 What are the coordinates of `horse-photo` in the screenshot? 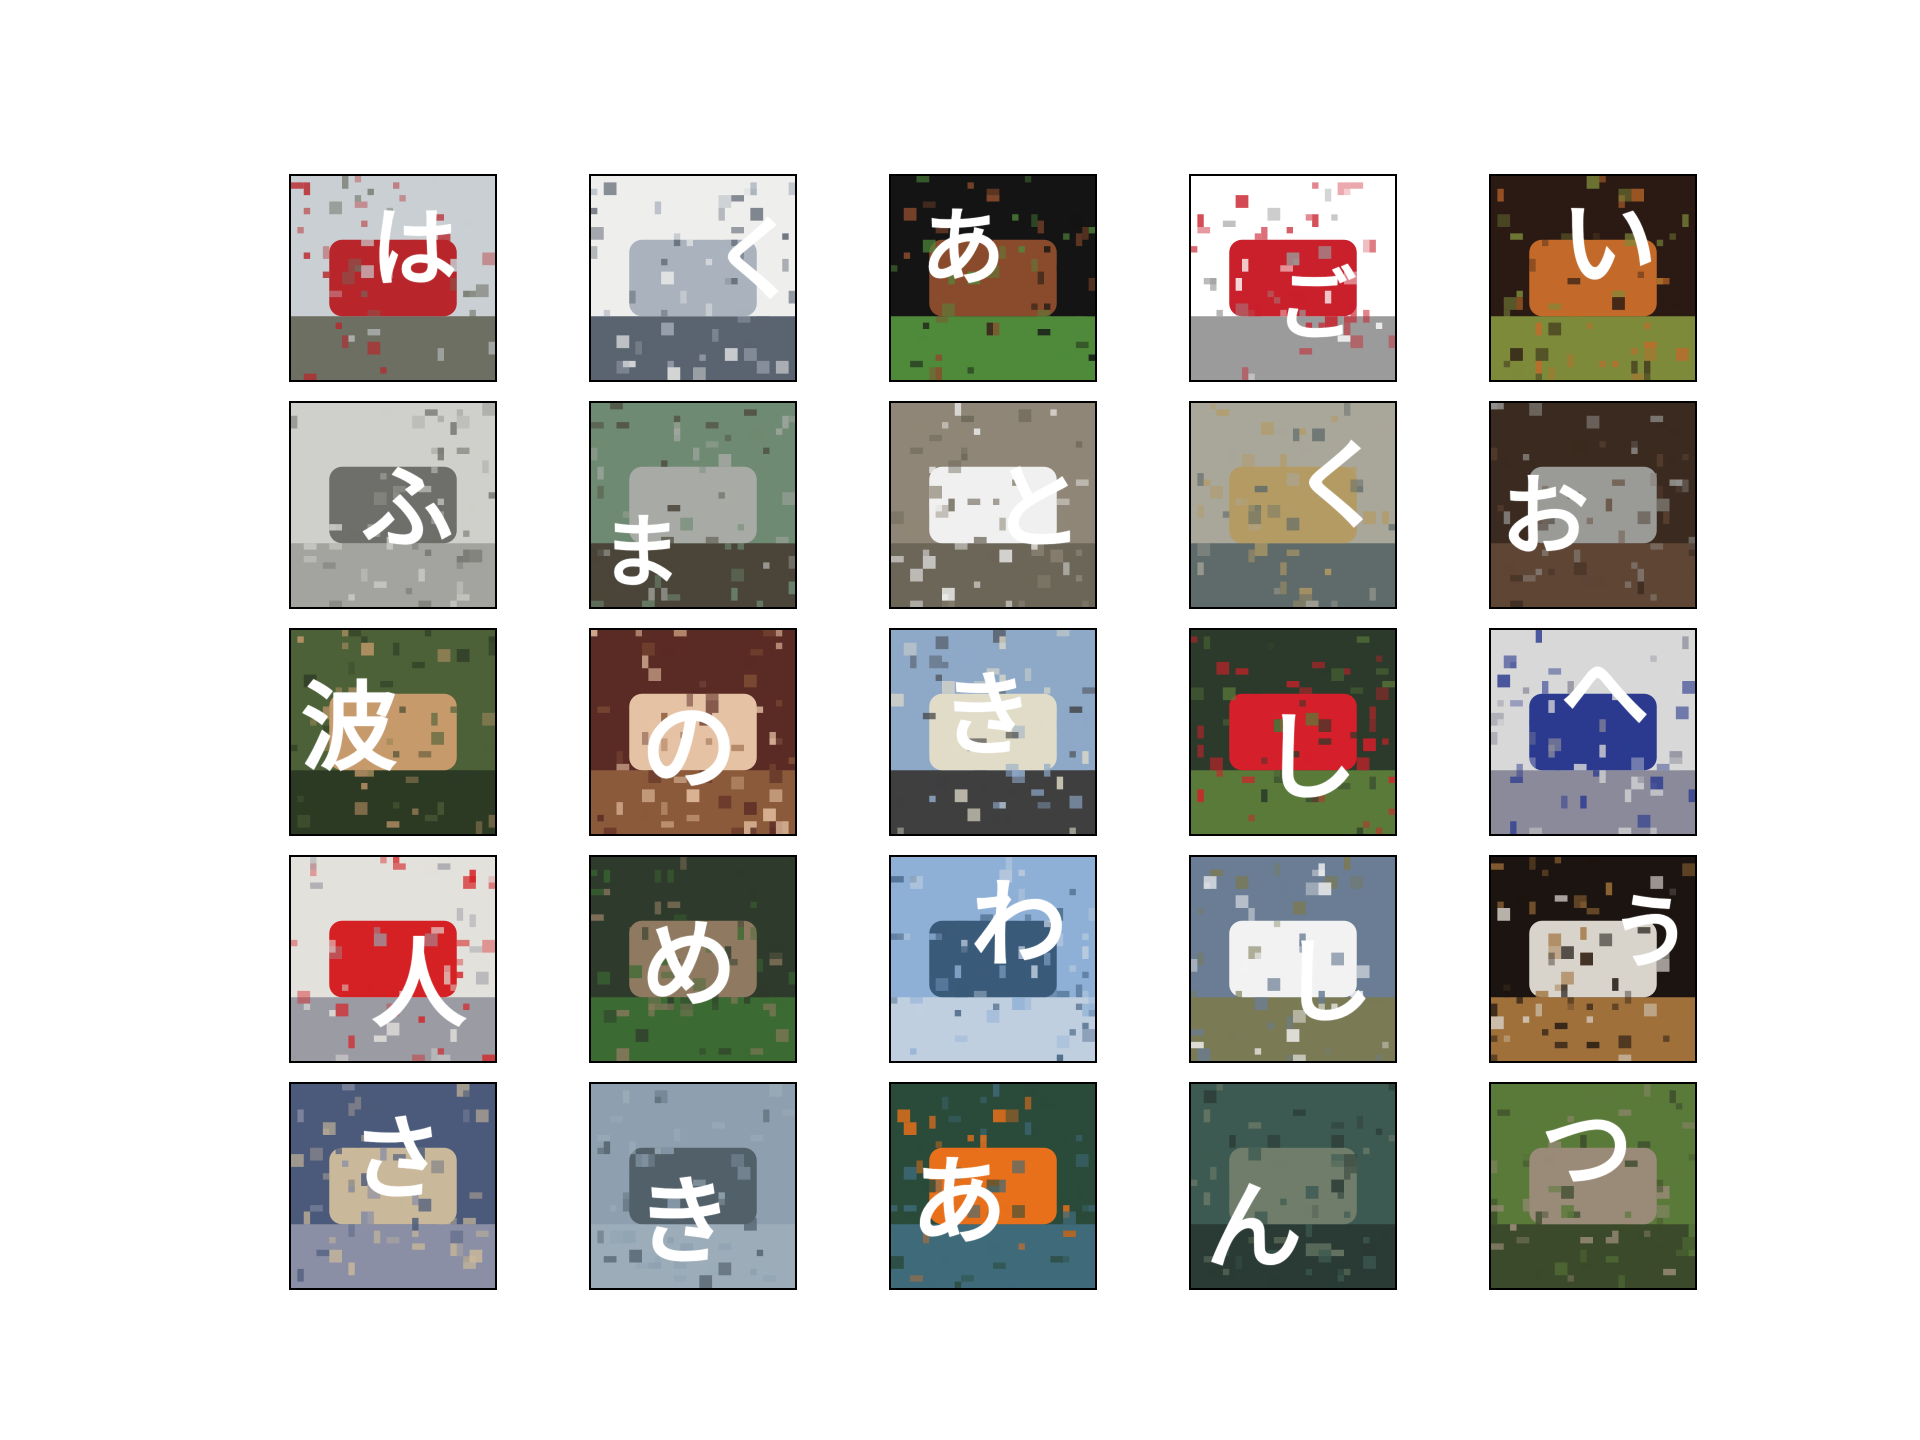 It's located at (993, 278).